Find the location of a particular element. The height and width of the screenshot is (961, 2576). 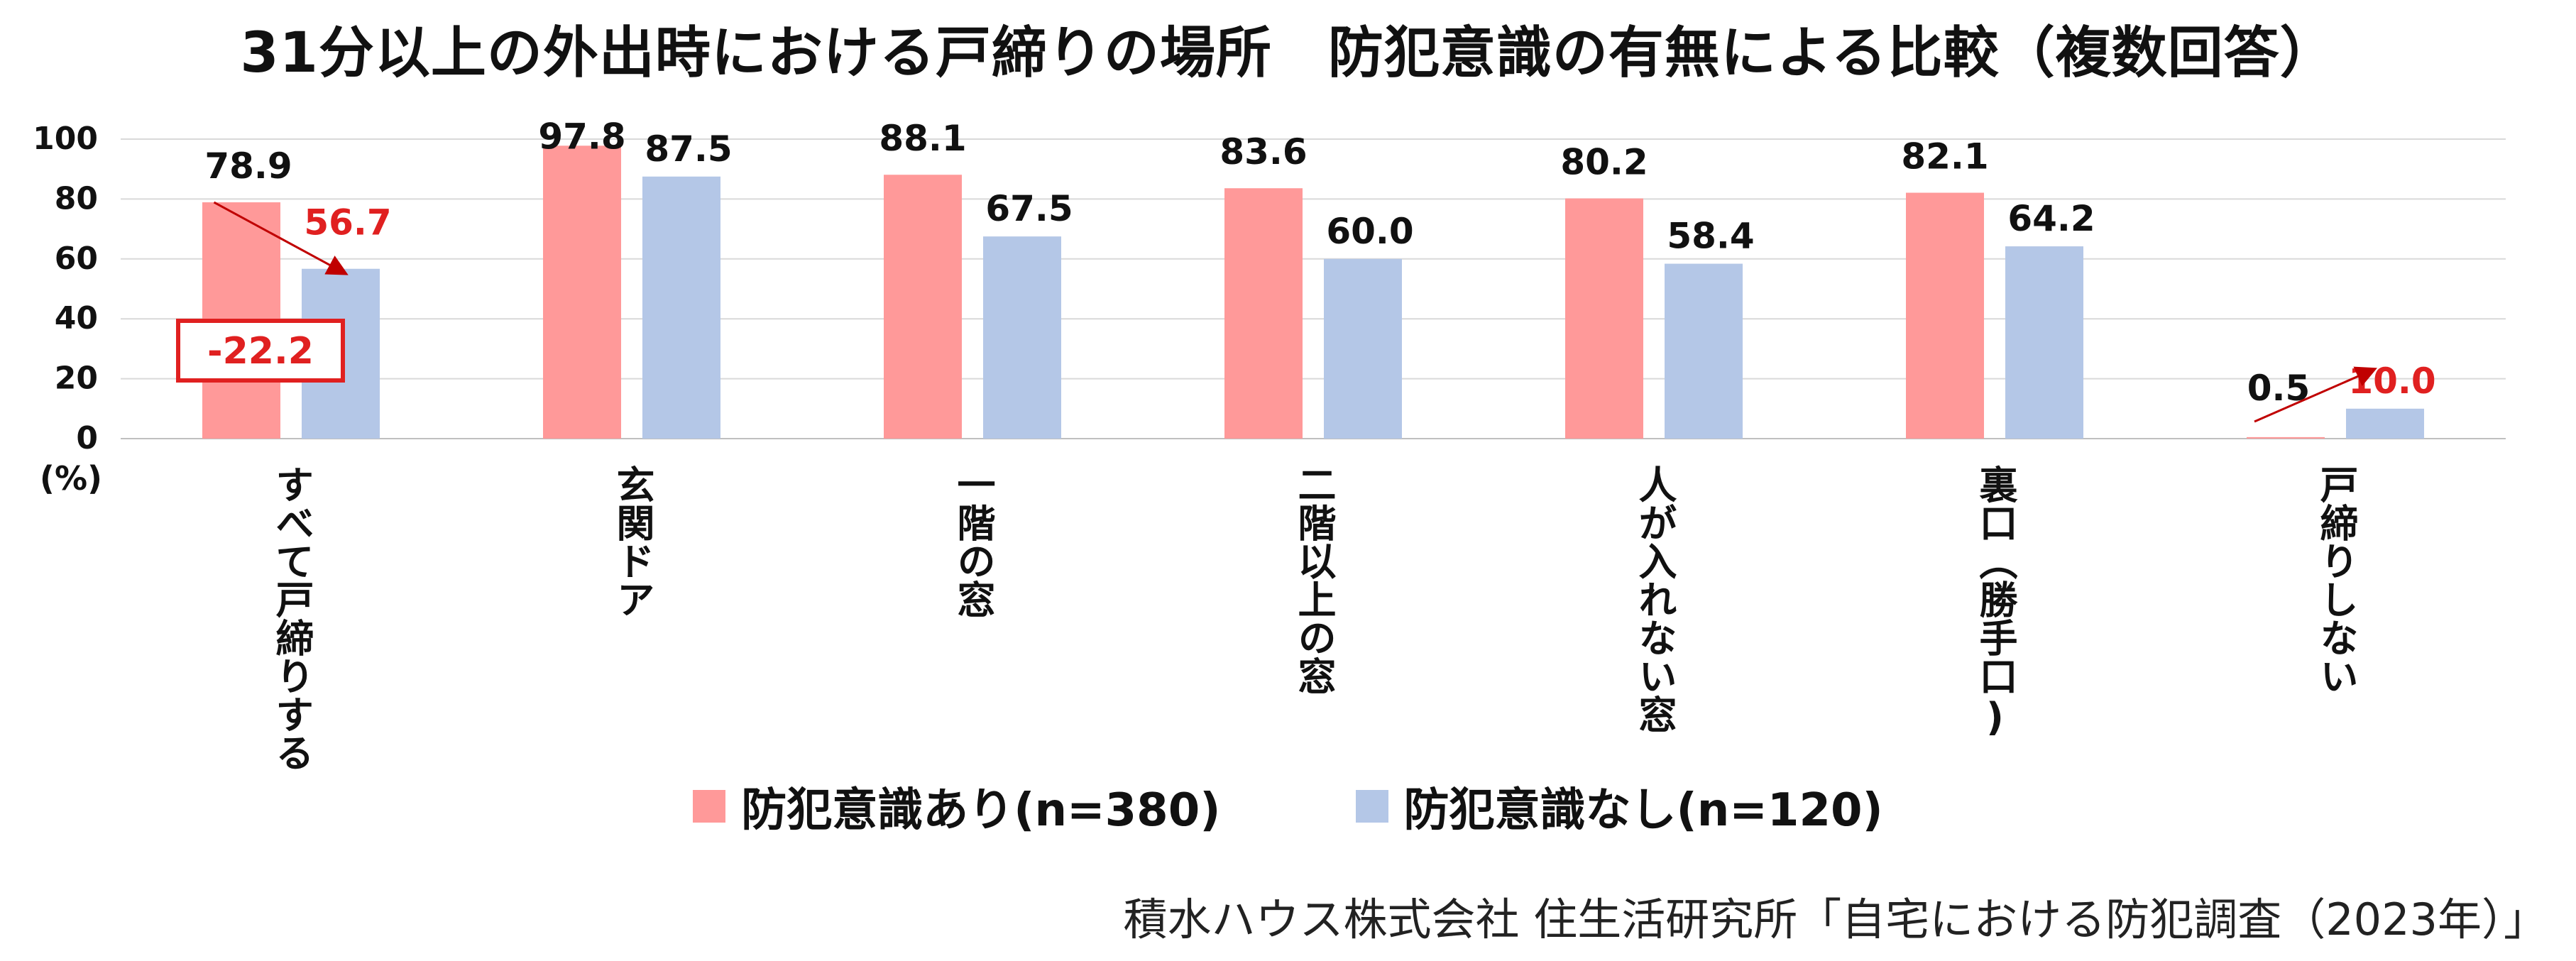

y-axis-unit: (%) is located at coordinates (71, 479).